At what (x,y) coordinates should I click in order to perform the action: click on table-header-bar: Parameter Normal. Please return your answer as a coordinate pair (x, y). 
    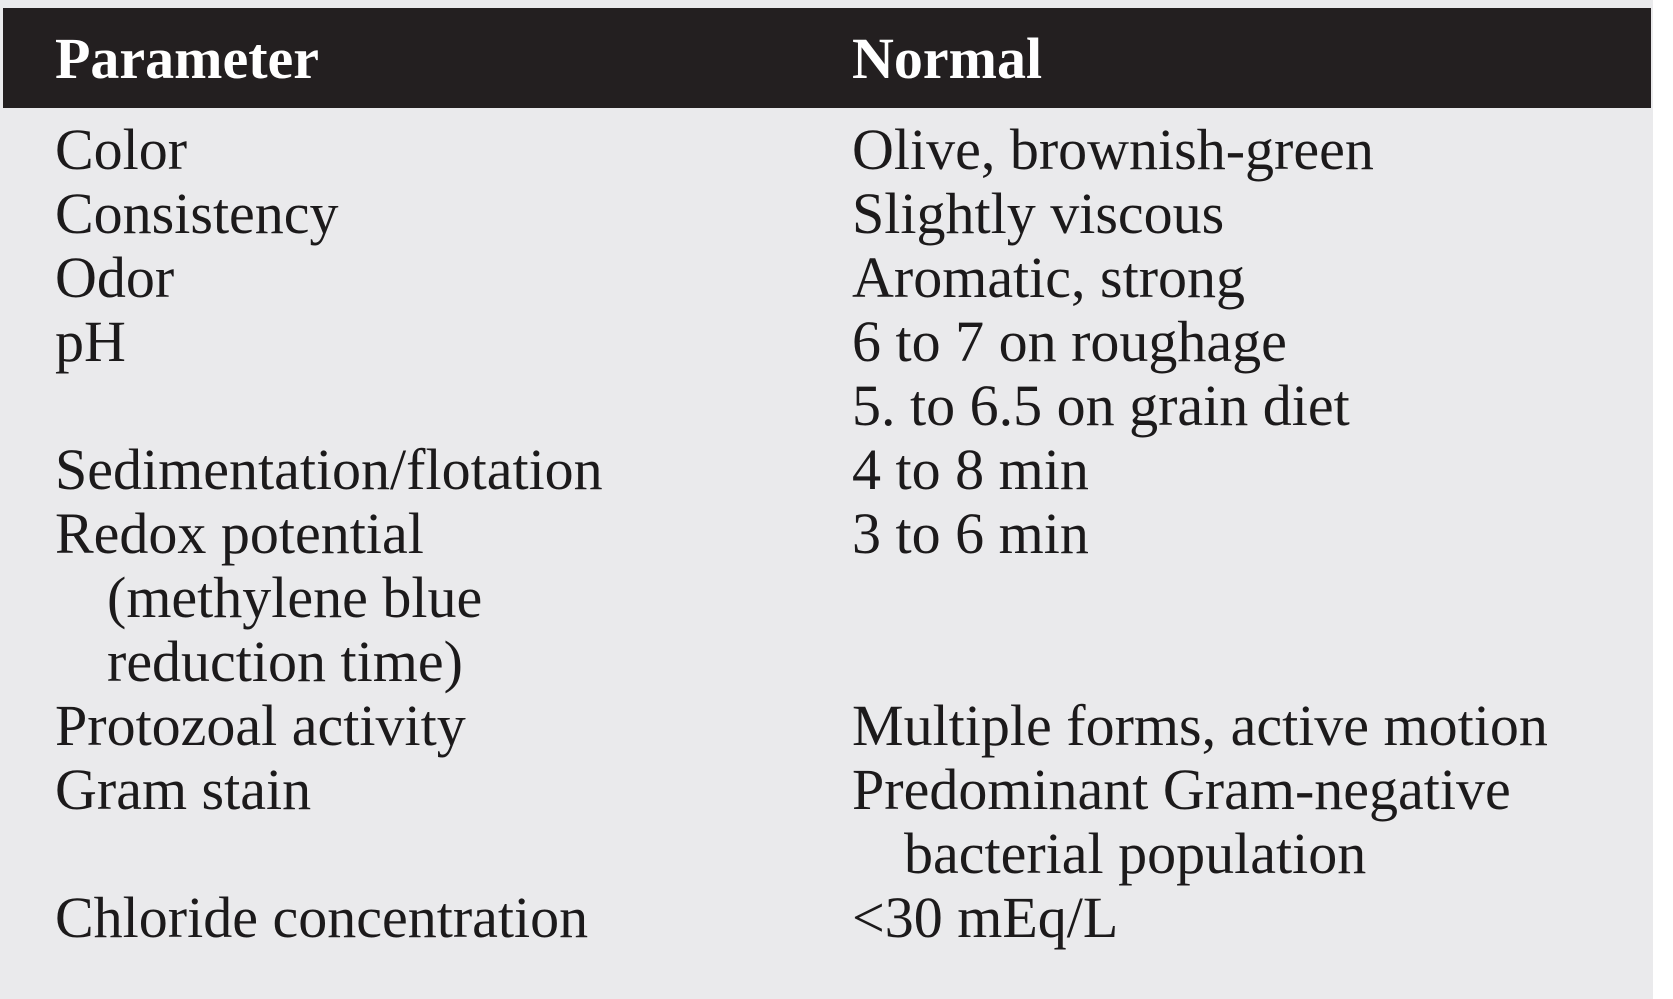
    Looking at the image, I should click on (827, 58).